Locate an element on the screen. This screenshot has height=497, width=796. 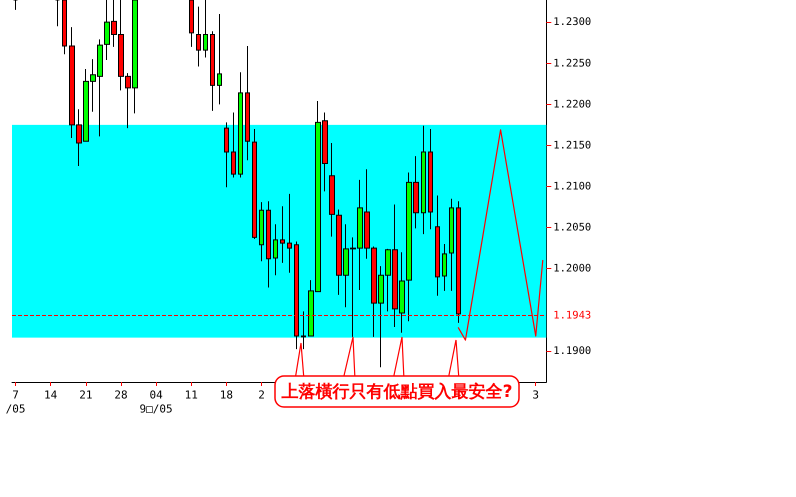
ref-line-label: 1.1943 is located at coordinates (572, 315).